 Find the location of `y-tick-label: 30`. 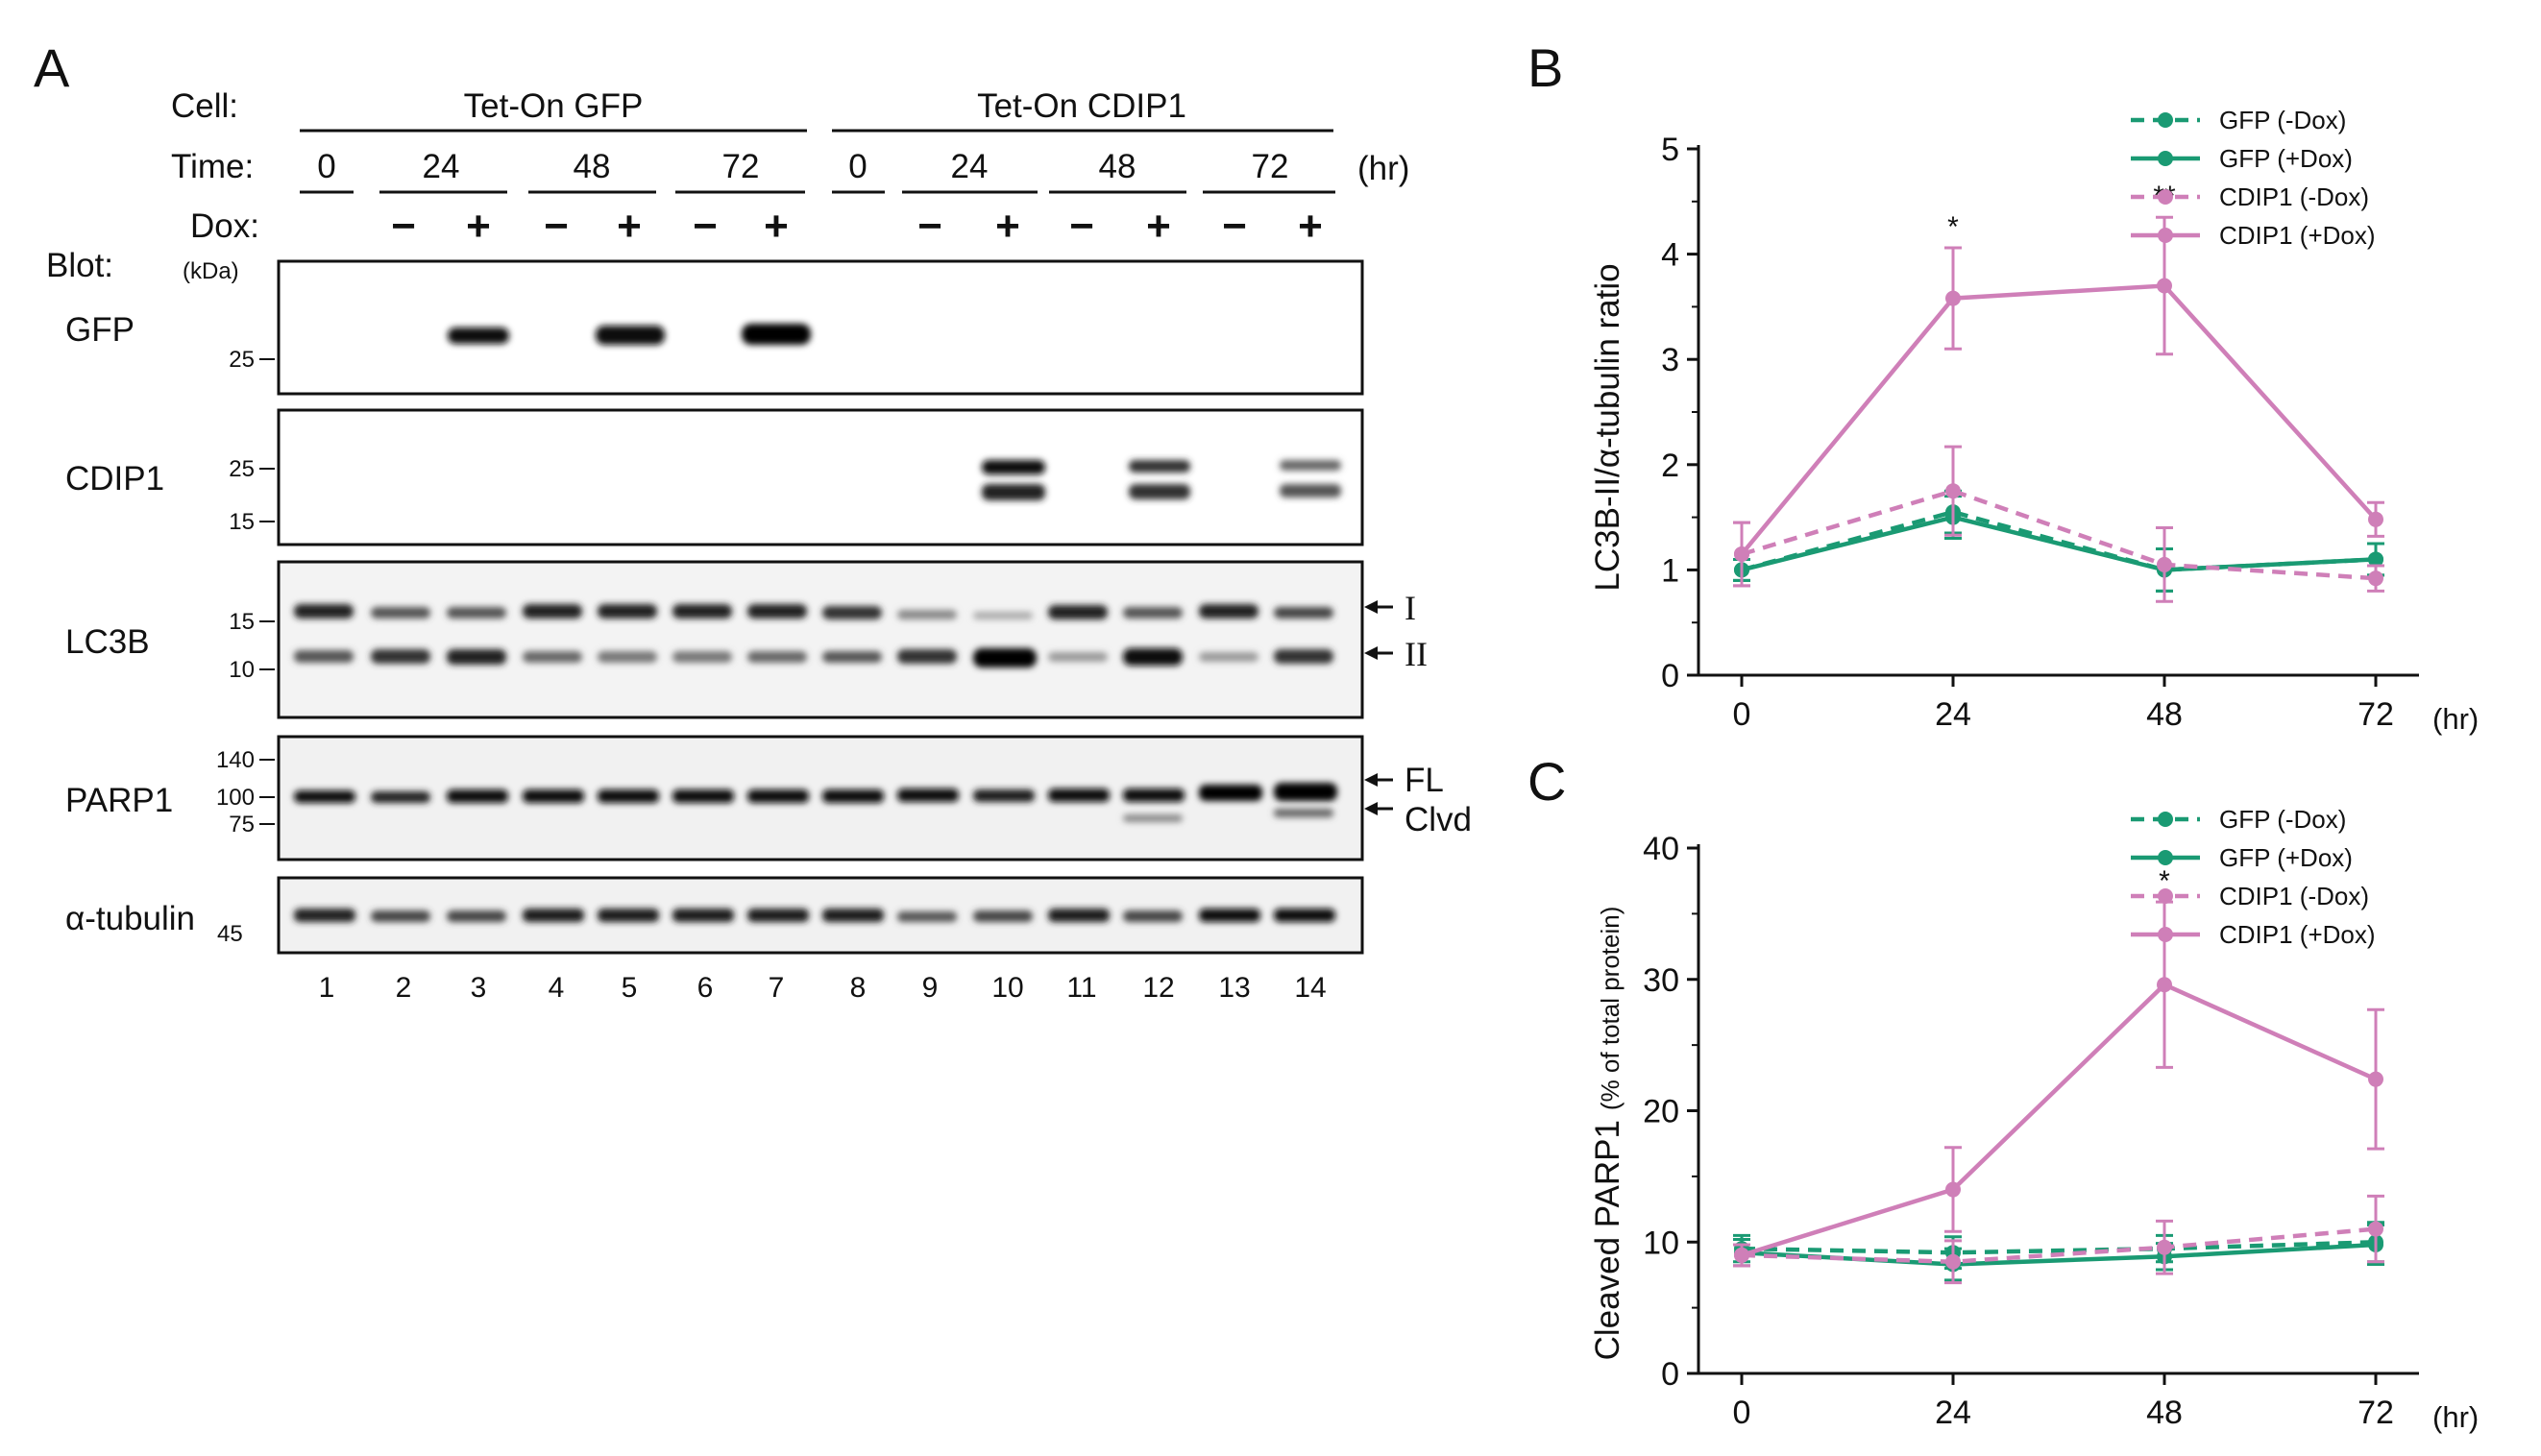

y-tick-label: 30 is located at coordinates (1661, 981).